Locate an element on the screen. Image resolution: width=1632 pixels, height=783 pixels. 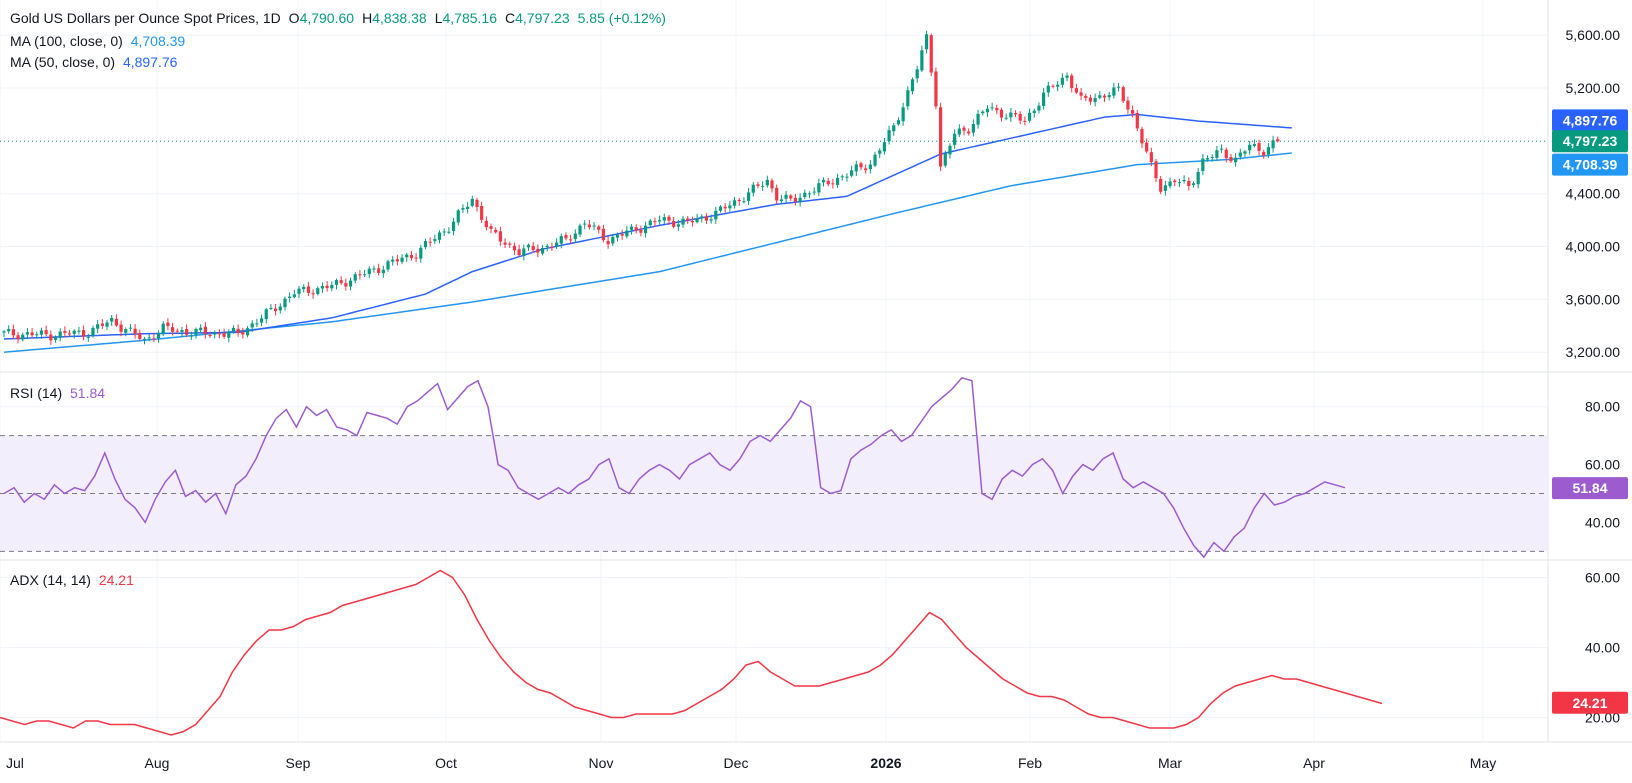
adx-legend: ADX (14, 14) 24.21 is located at coordinates (74, 580).